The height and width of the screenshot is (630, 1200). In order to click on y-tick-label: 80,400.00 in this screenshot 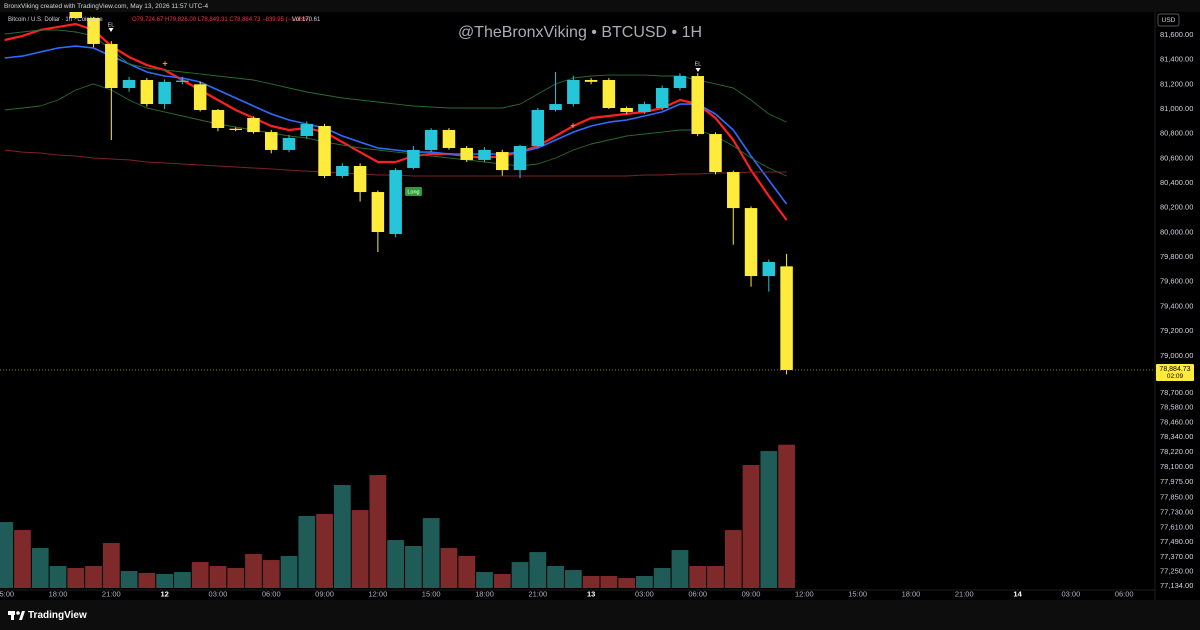, I will do `click(1176, 182)`.